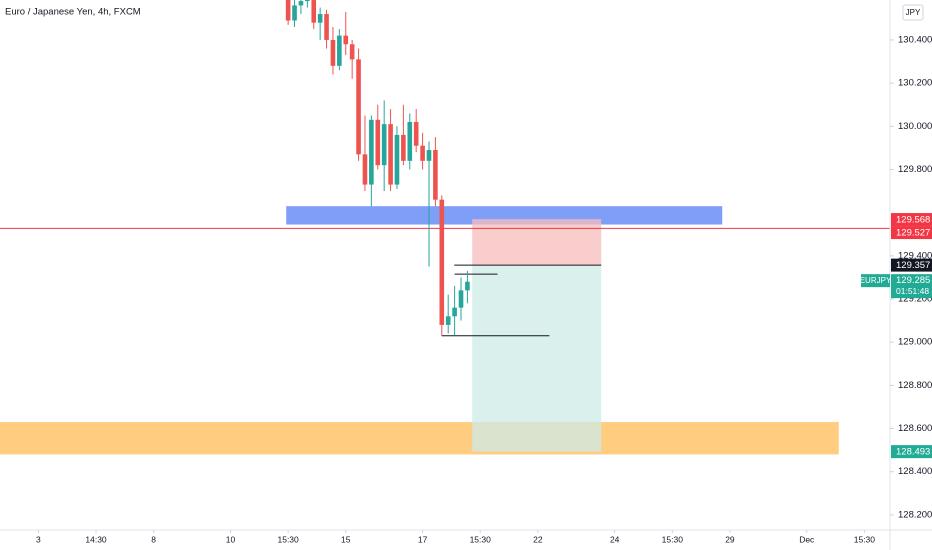 The height and width of the screenshot is (550, 932). What do you see at coordinates (537, 242) in the screenshot?
I see `stop-area` at bounding box center [537, 242].